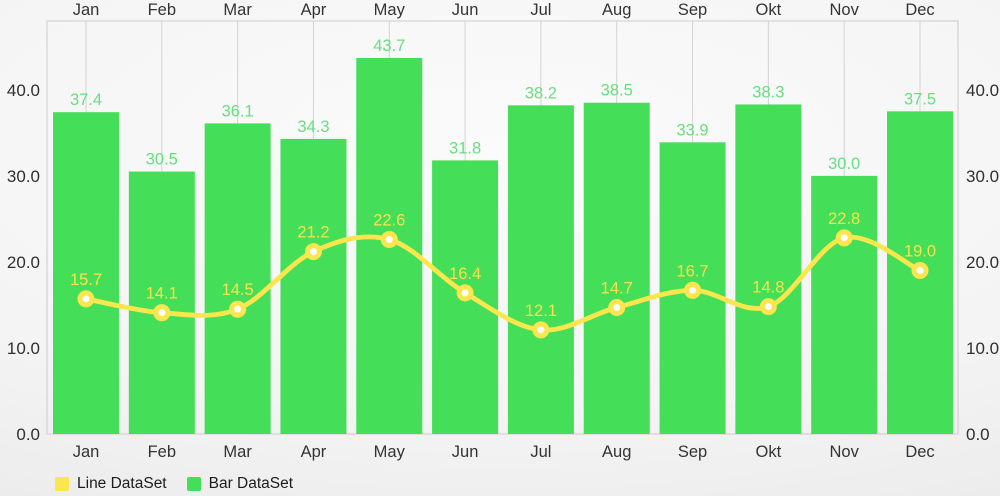 The height and width of the screenshot is (496, 1000). Describe the element at coordinates (313, 252) in the screenshot. I see `line-point-apr` at that location.